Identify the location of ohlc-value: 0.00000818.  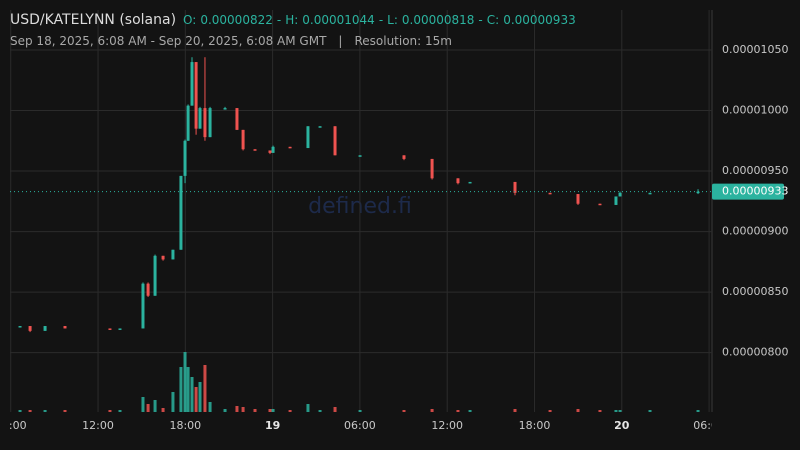
(438, 20).